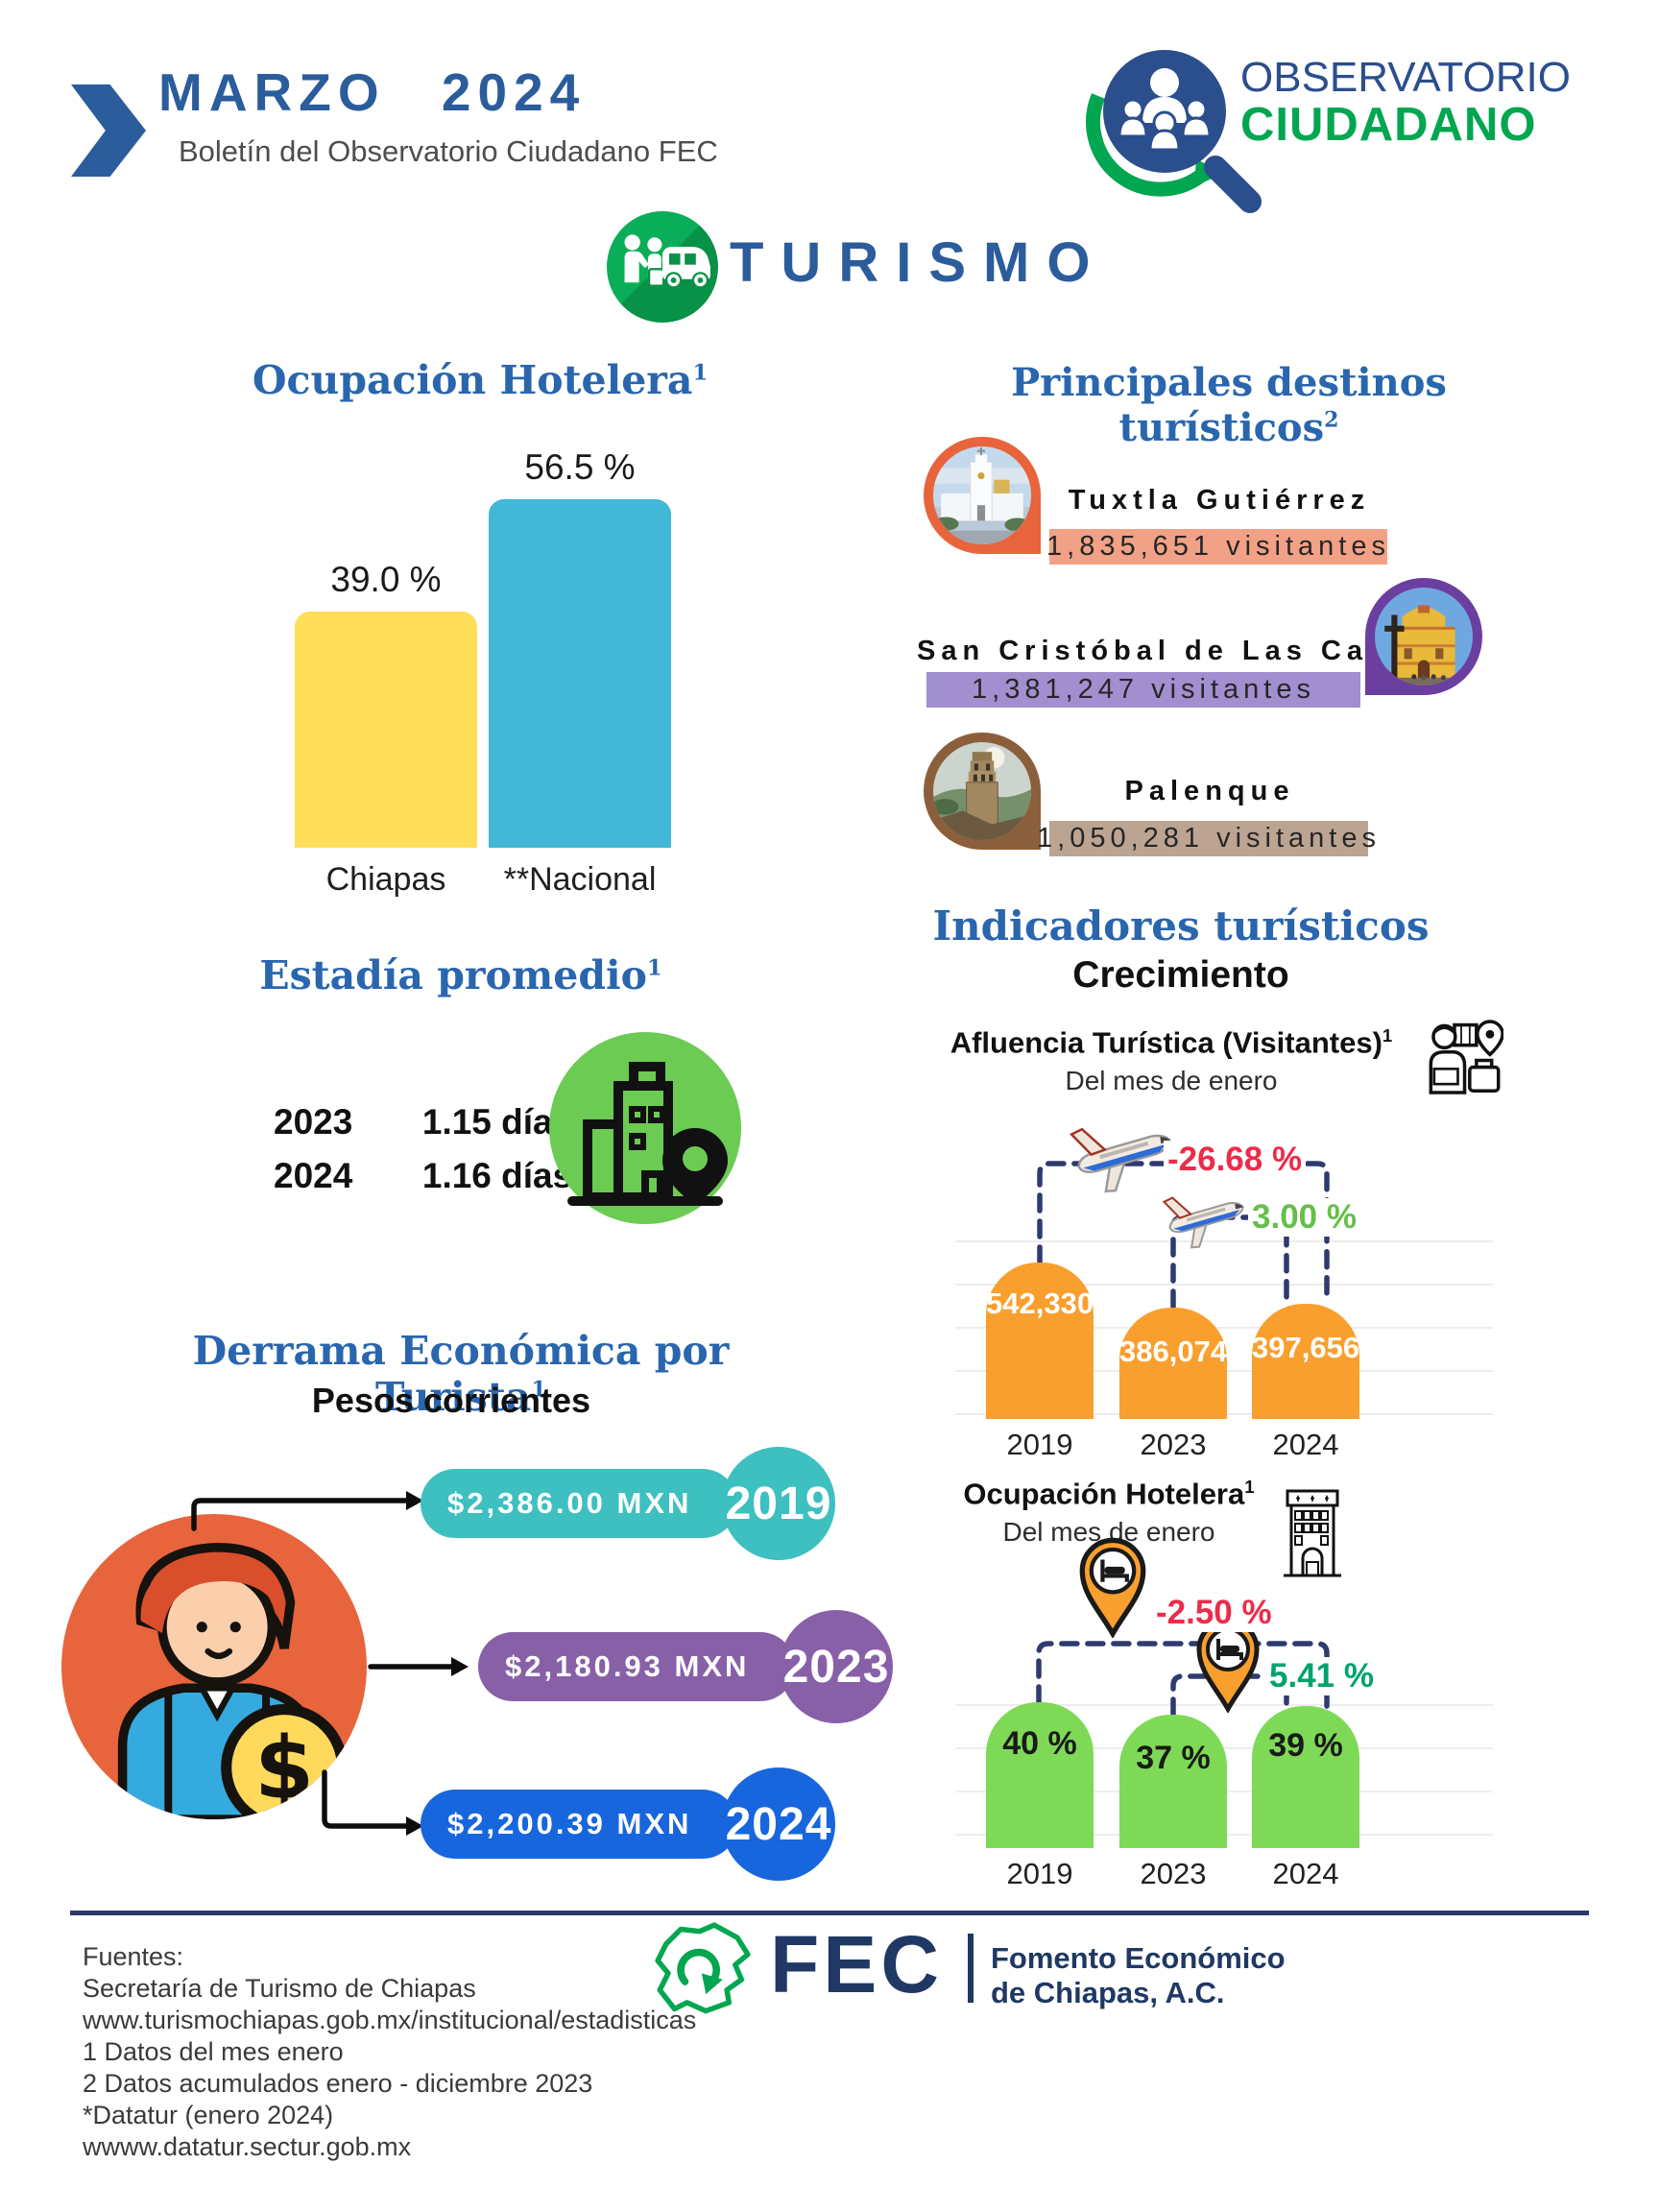  I want to click on ocupacion-enero-bar-2019, so click(1040, 1775).